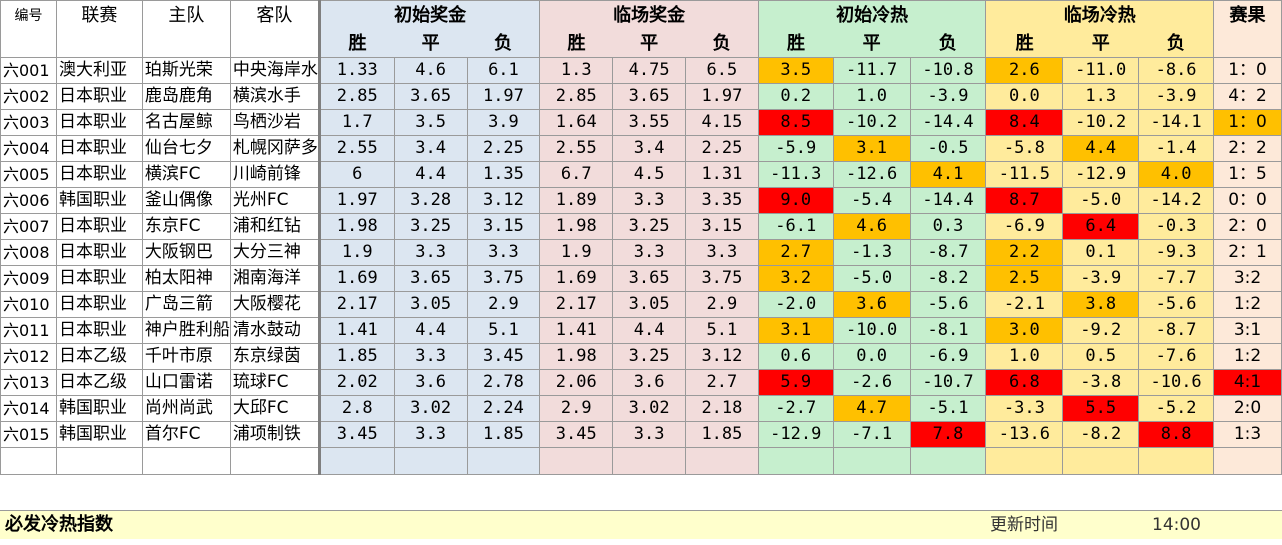  I want to click on sub-ih-loss: 负, so click(948, 44).